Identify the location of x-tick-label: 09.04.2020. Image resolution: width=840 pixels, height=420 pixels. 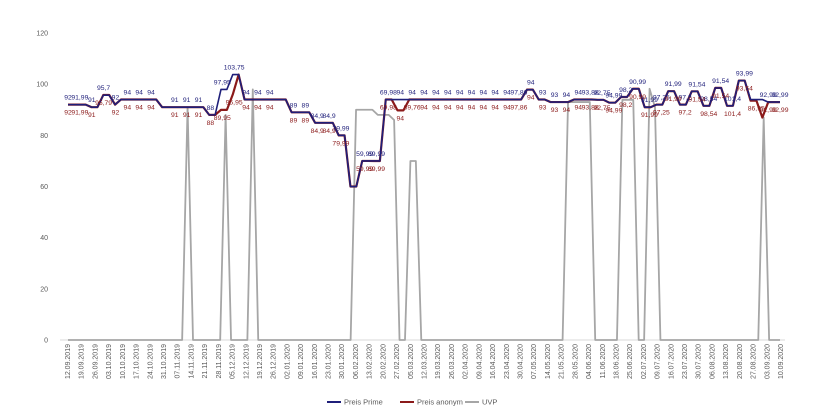
(479, 361).